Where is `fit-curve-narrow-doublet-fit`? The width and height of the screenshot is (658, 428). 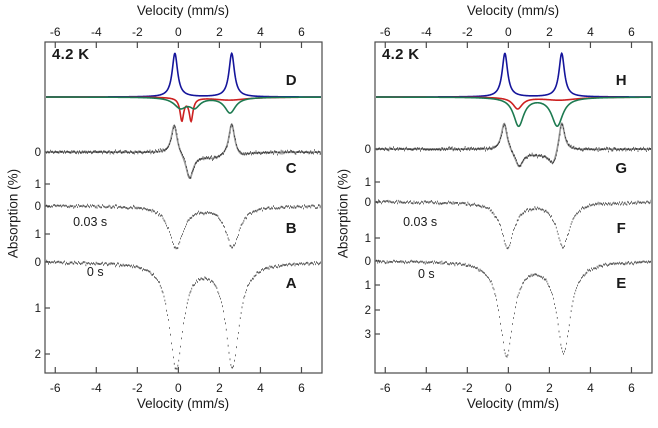
fit-curve-narrow-doublet-fit is located at coordinates (183, 110).